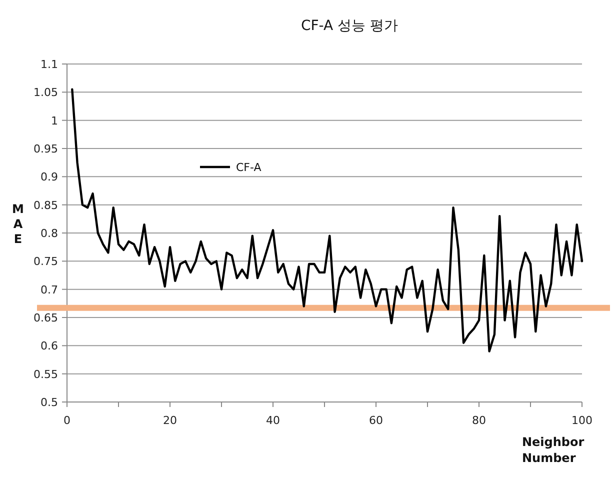 The image size is (613, 477). Describe the element at coordinates (18, 224) in the screenshot. I see `y-axis-title: MAE` at that location.